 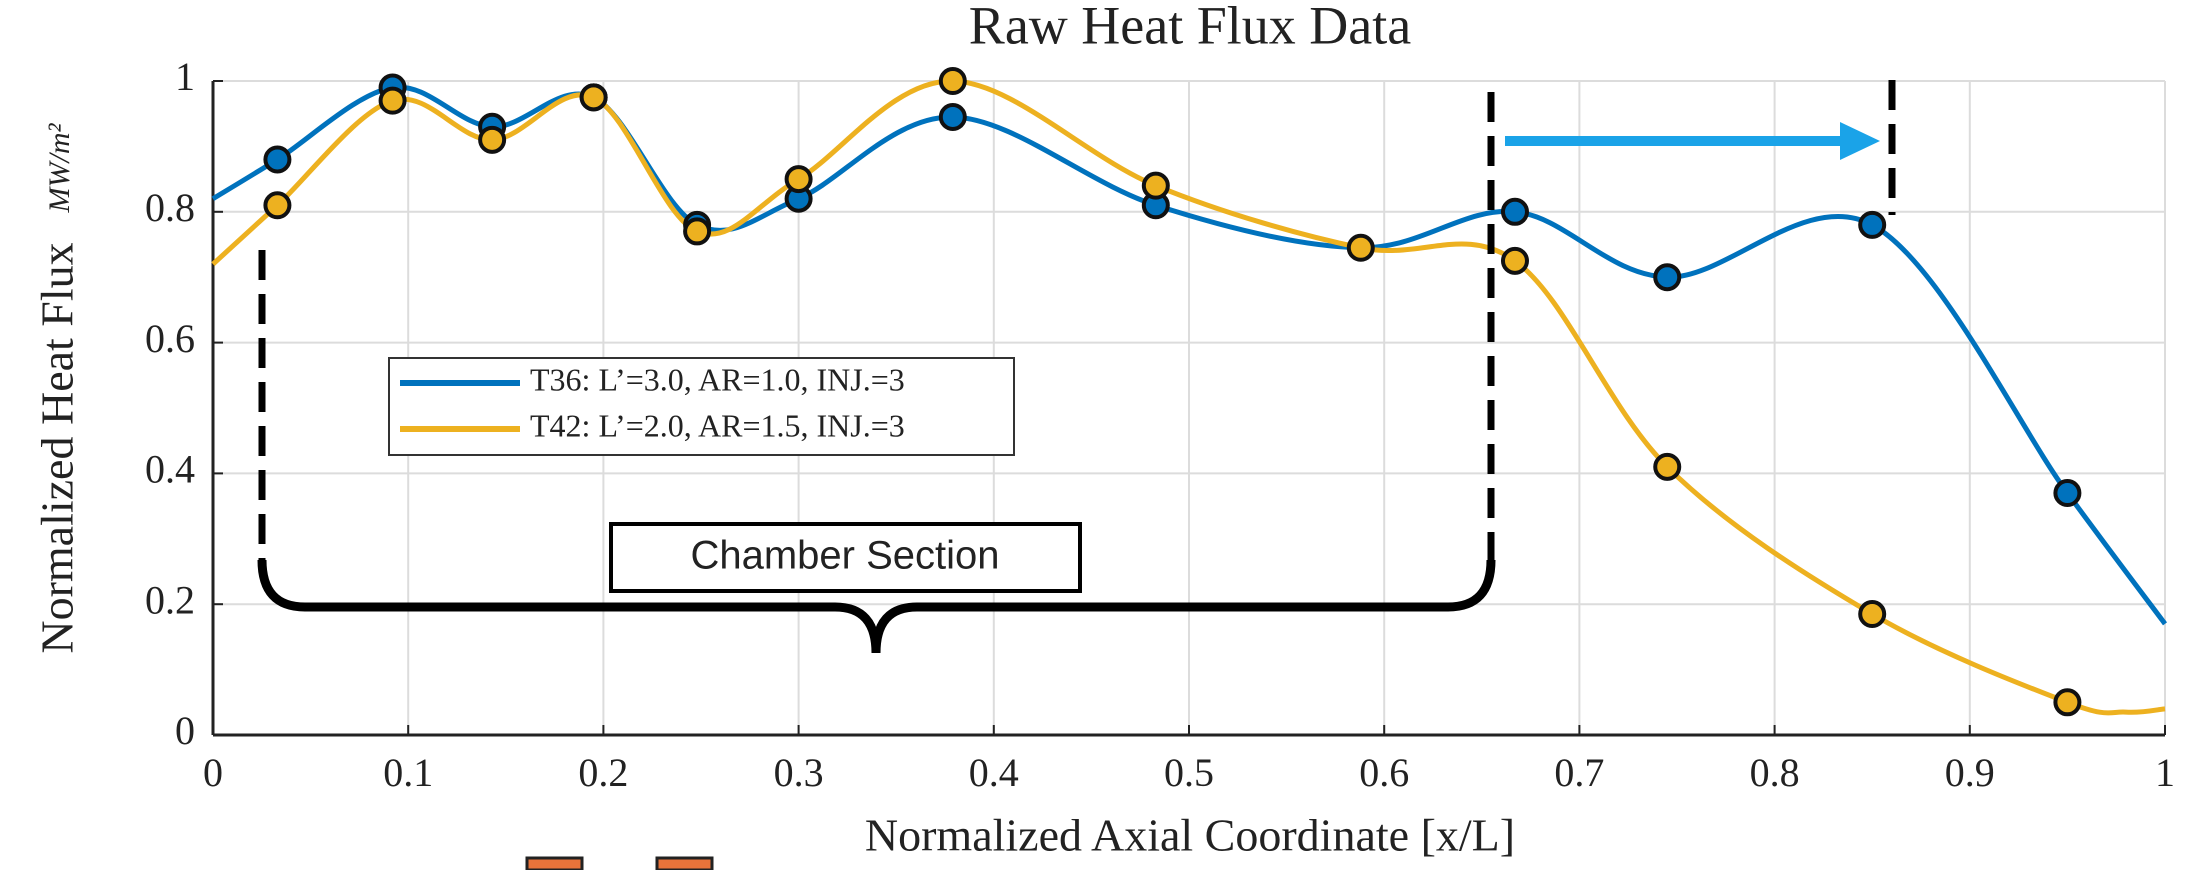 What do you see at coordinates (213, 772) in the screenshot?
I see `x-tick-label: 0` at bounding box center [213, 772].